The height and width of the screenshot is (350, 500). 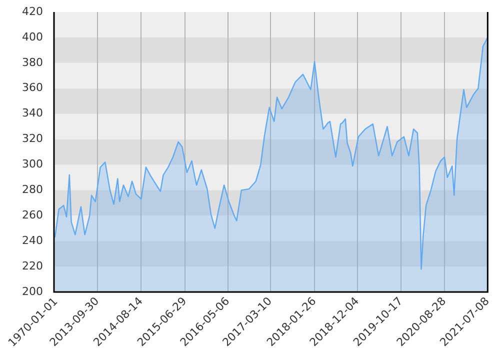 What do you see at coordinates (32, 62) in the screenshot?
I see `y-tick-label: 380` at bounding box center [32, 62].